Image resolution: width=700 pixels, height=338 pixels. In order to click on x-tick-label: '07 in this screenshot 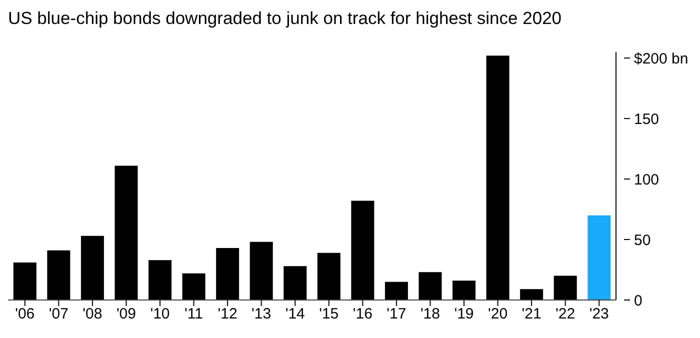, I will do `click(58, 314)`.